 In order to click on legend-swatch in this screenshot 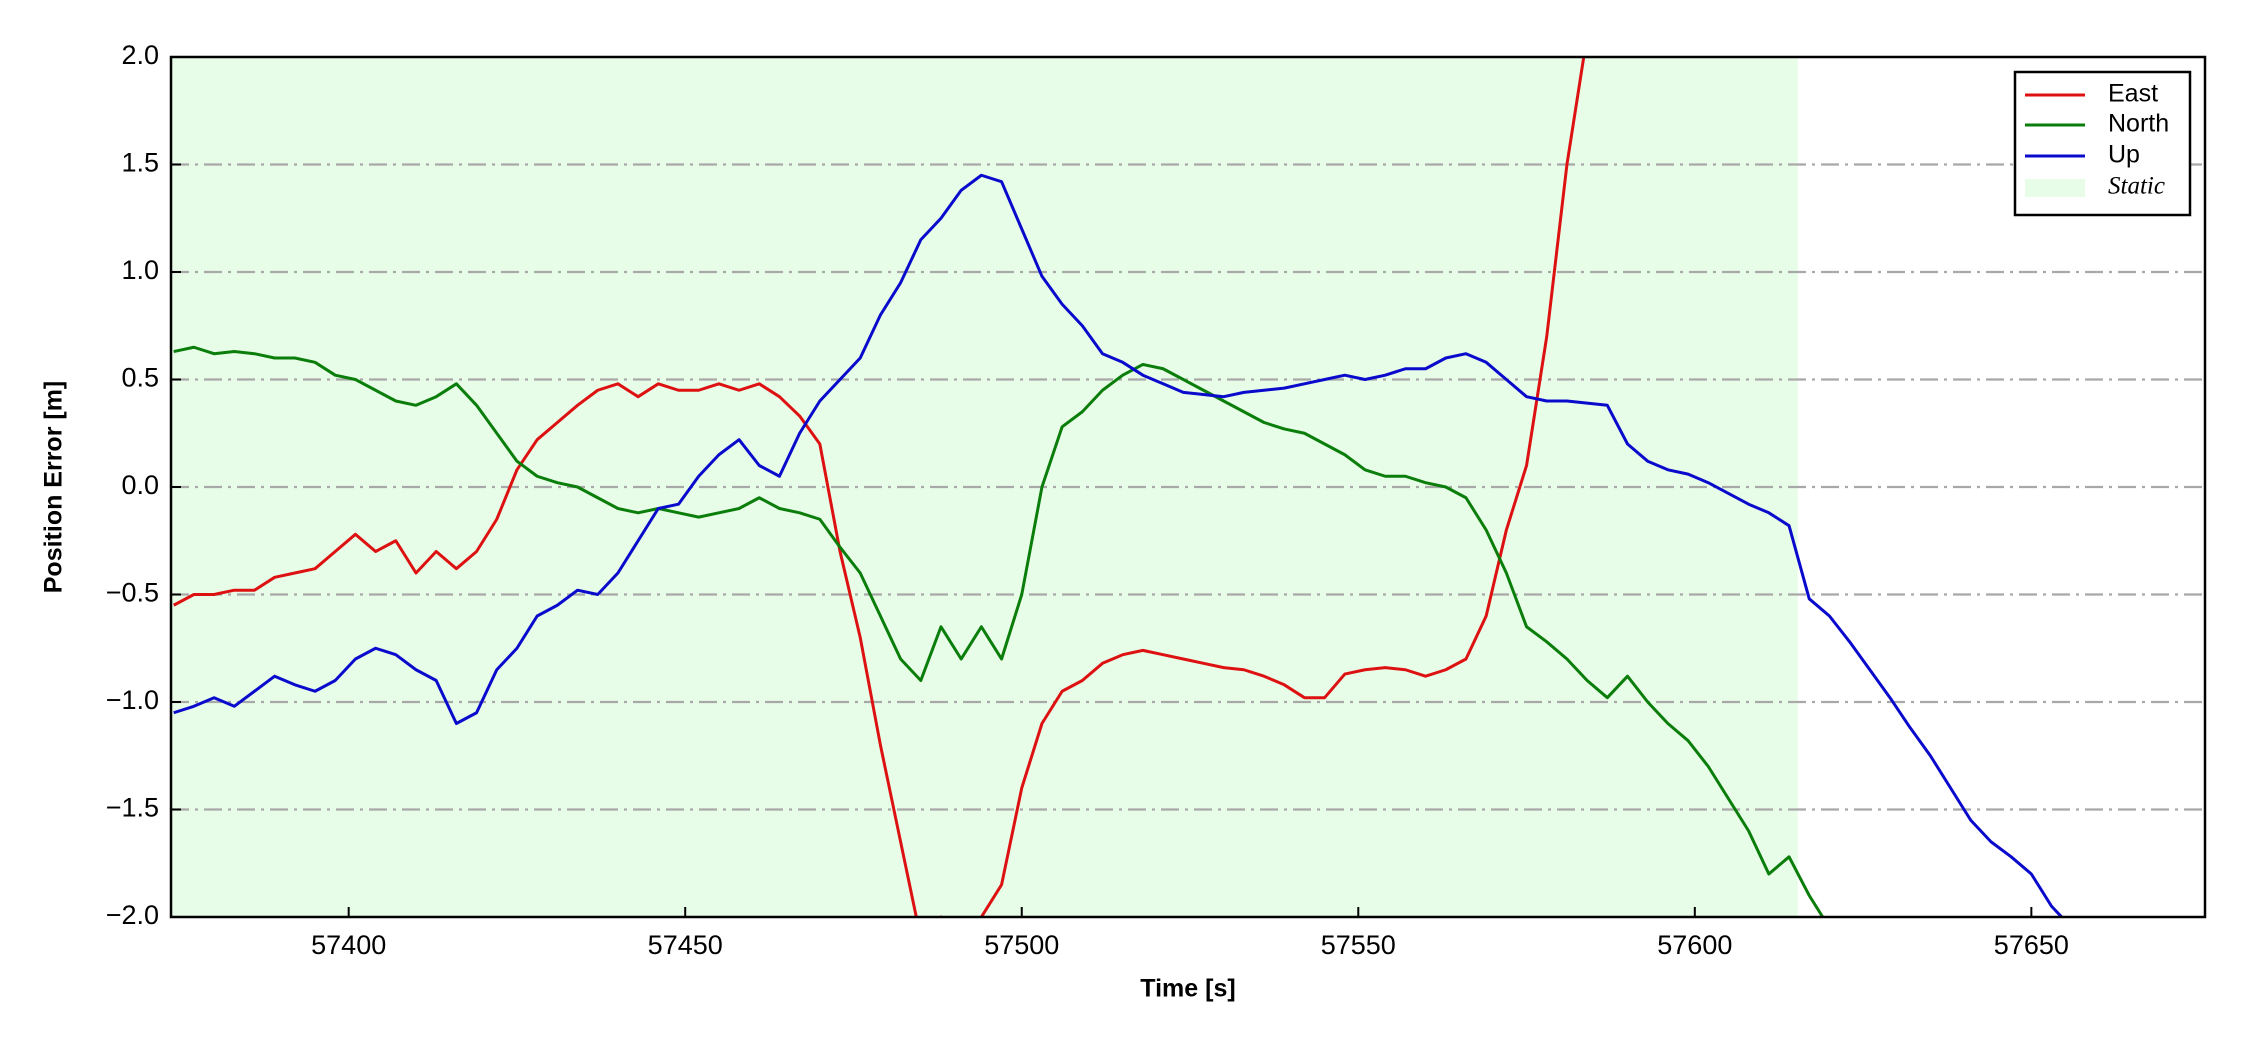, I will do `click(2055, 188)`.